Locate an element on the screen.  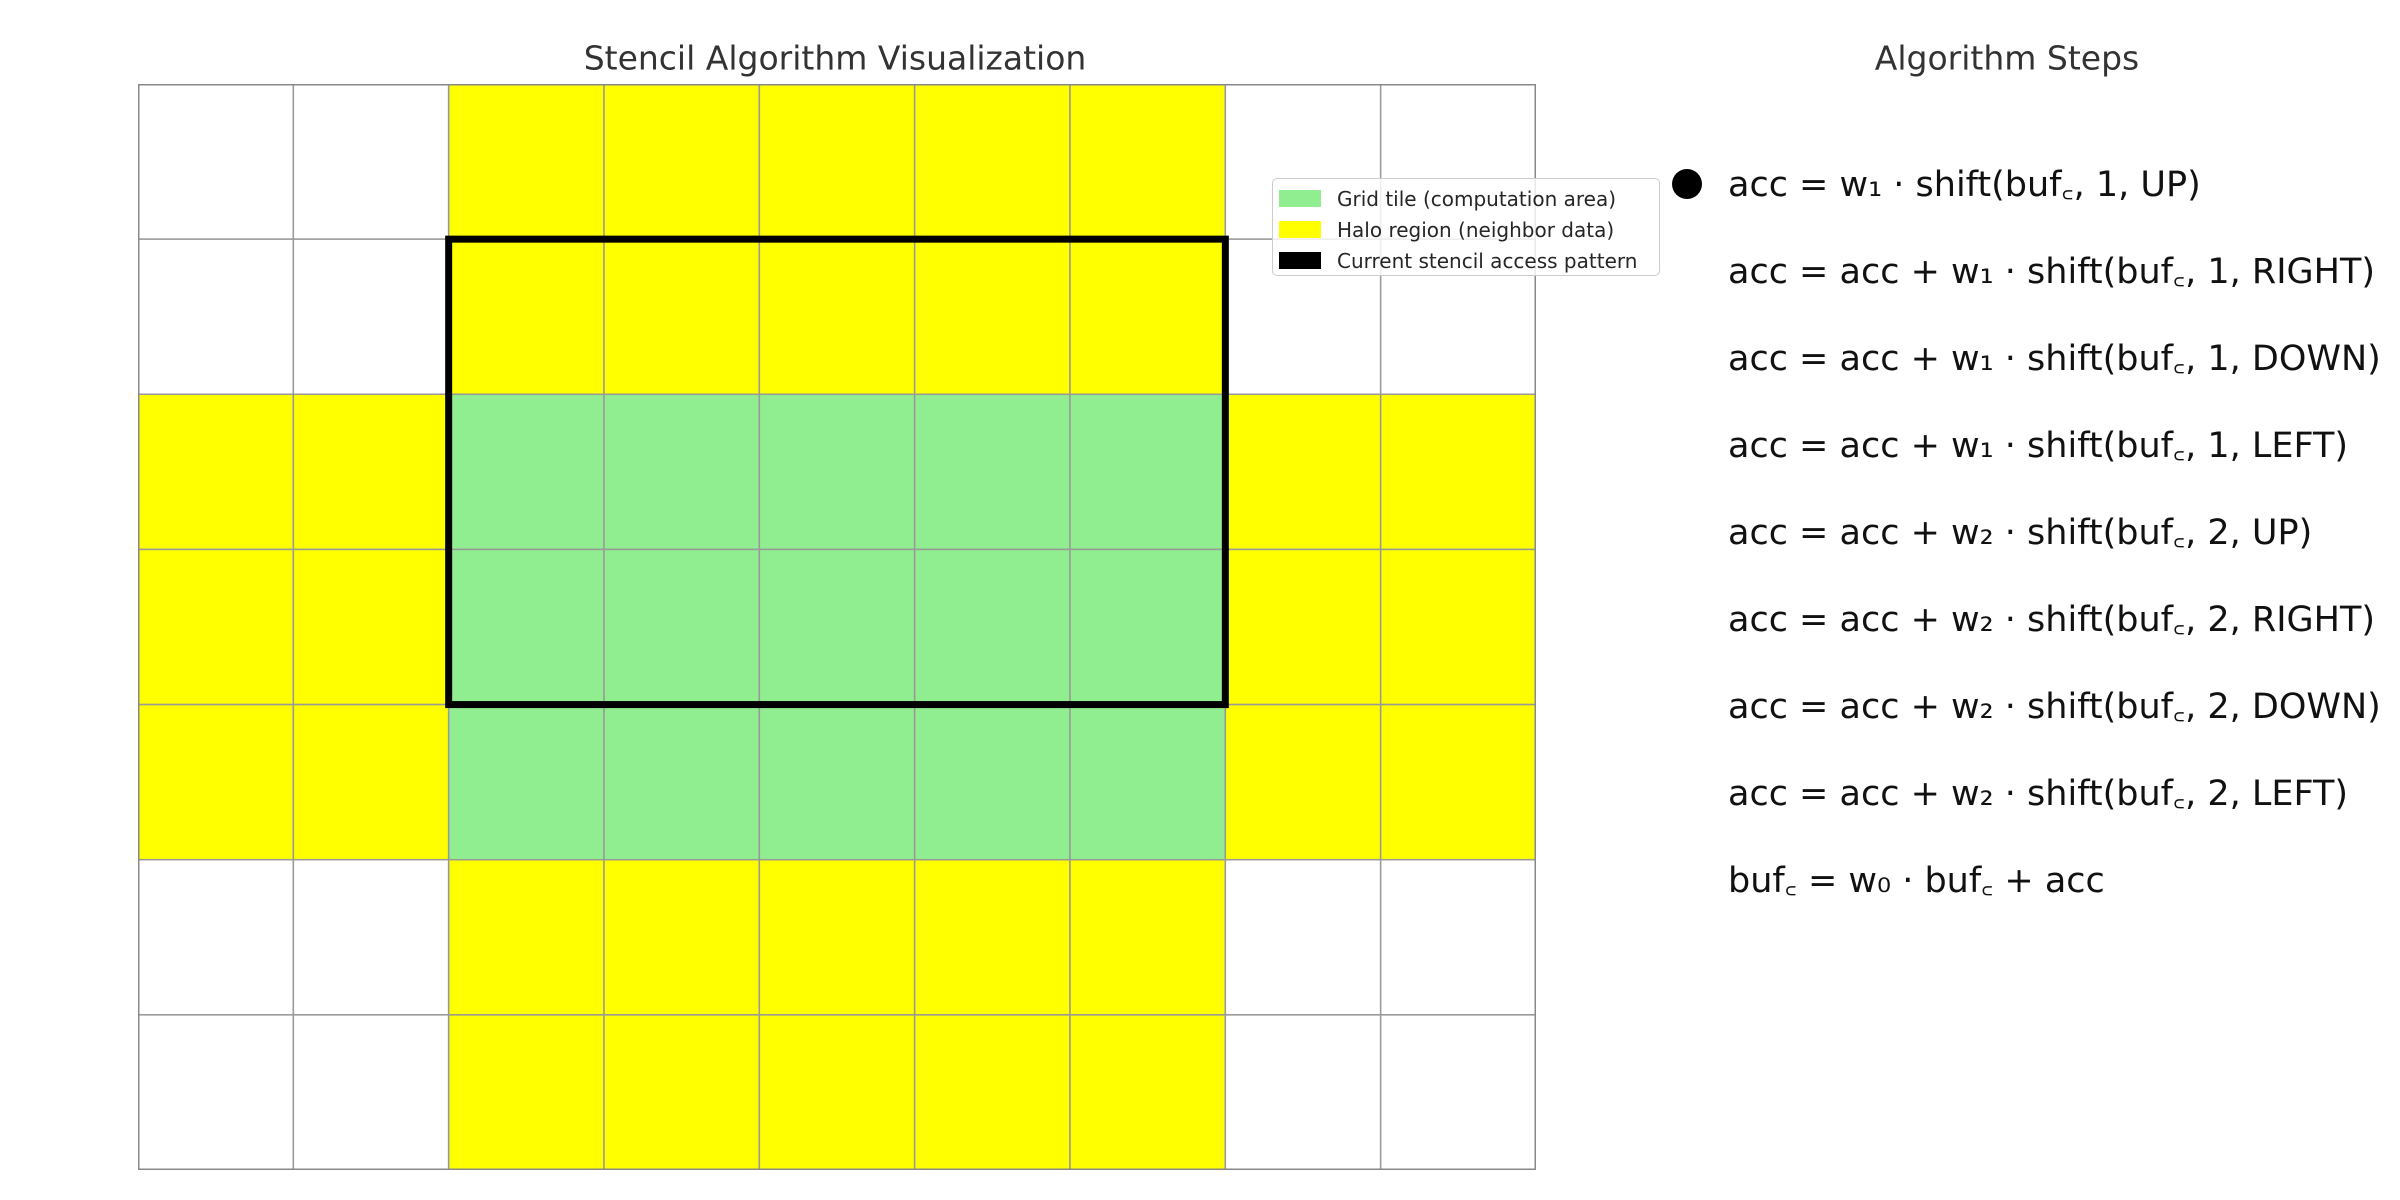
step-1: acc = w₁ · shift(buf꜀, 1, UP) is located at coordinates (2030, 183).